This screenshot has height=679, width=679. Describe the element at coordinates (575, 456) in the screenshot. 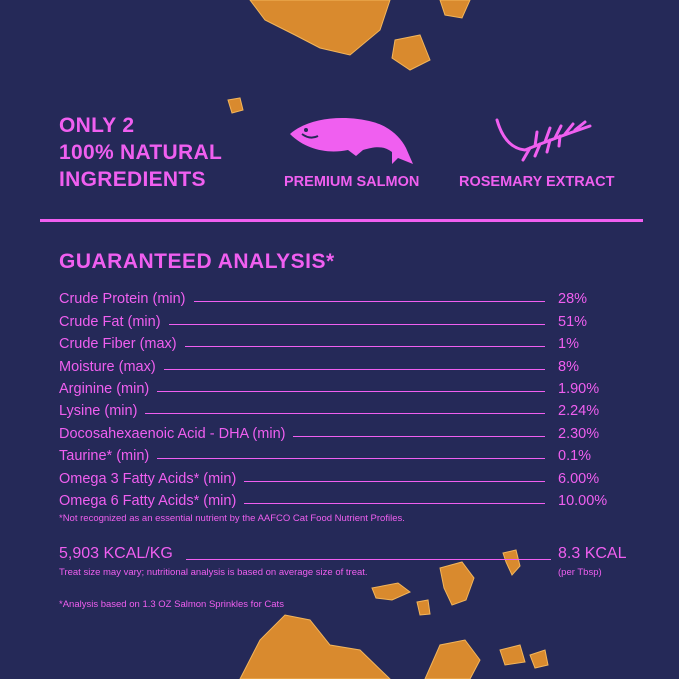

I see `nutrient-value: 0.1%` at that location.